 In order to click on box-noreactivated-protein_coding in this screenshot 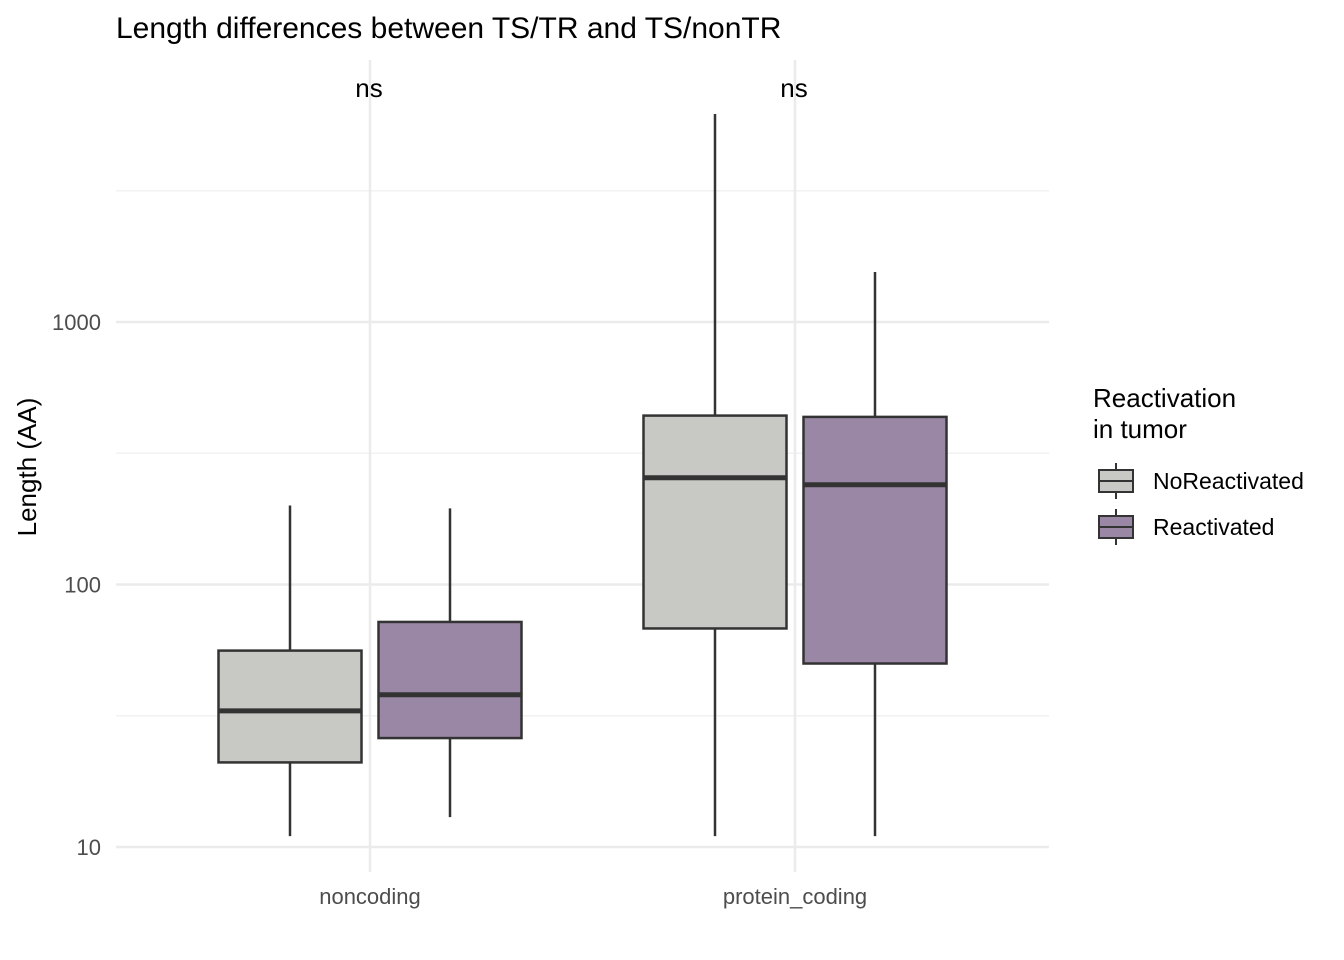, I will do `click(715, 475)`.